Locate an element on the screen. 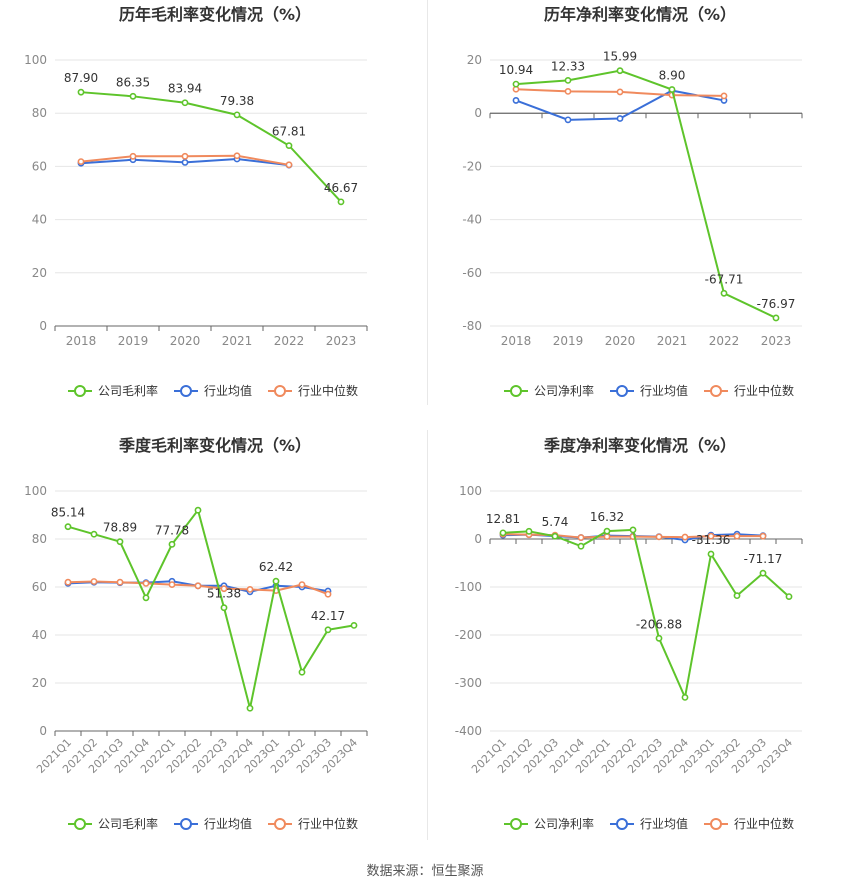  y-tick-label: 20 is located at coordinates (474, 60).